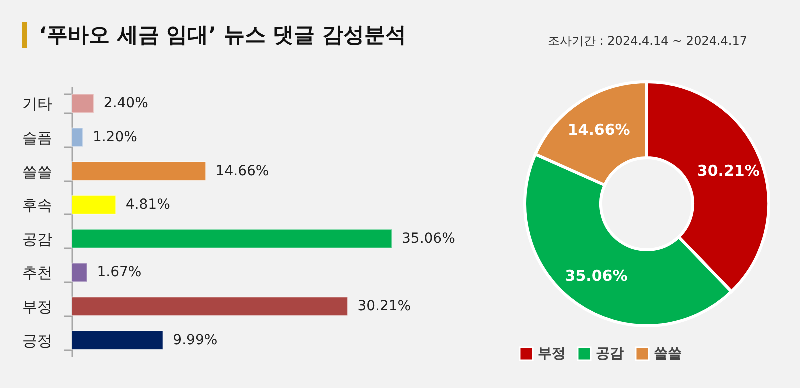 This screenshot has height=388, width=800. Describe the element at coordinates (648, 41) in the screenshot. I see `text: 조사기간 : 2024.4.14 ~ 2024.4.17` at that location.